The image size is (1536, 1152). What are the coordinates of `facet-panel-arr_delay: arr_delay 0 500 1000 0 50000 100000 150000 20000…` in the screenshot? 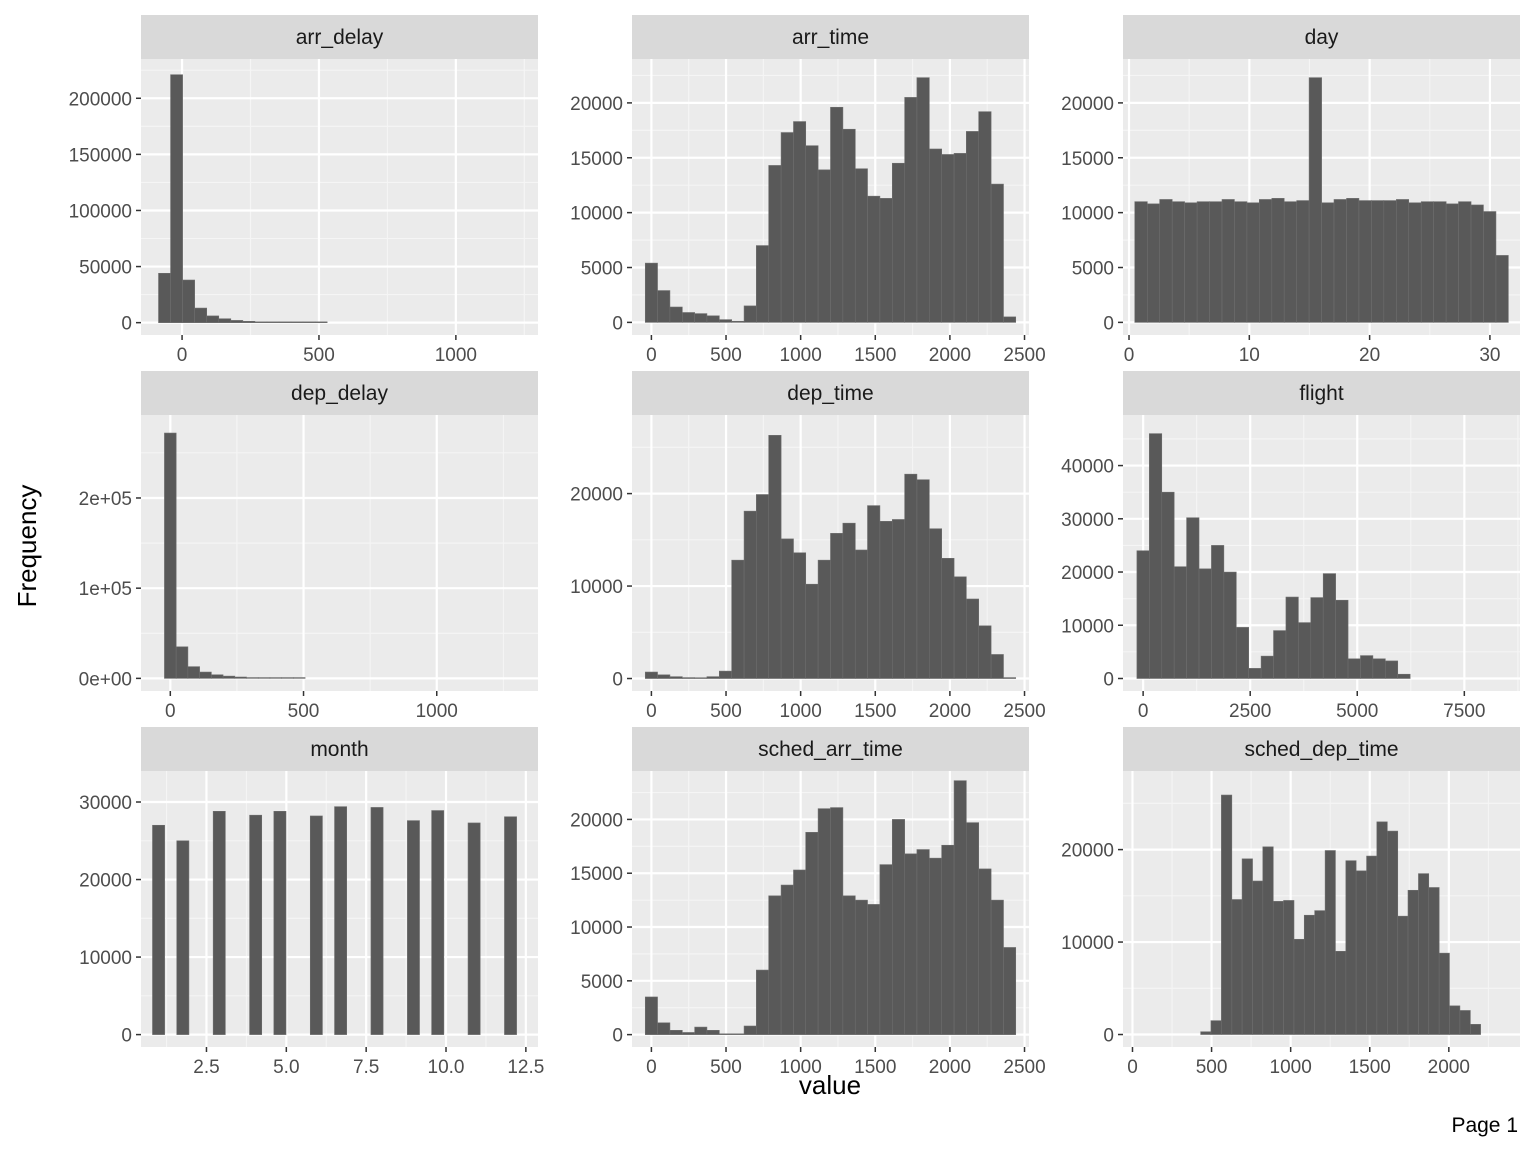 It's located at (303, 190).